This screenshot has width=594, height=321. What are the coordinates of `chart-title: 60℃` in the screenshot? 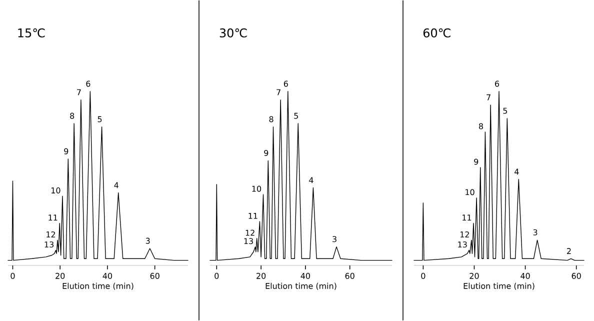 It's located at (436, 33).